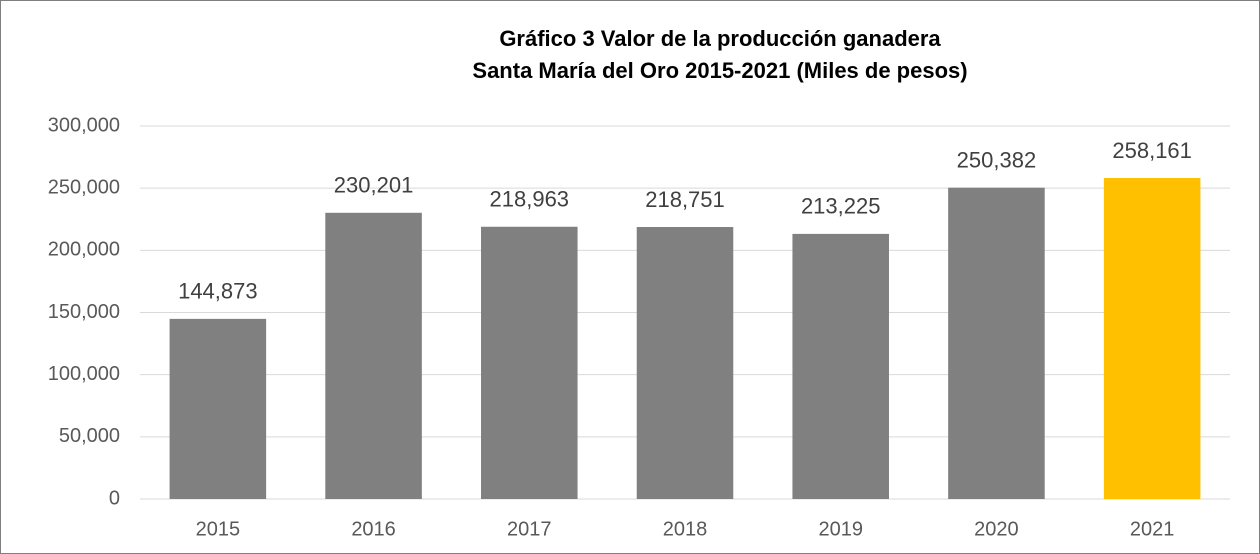  I want to click on value-label: 218,963, so click(530, 199).